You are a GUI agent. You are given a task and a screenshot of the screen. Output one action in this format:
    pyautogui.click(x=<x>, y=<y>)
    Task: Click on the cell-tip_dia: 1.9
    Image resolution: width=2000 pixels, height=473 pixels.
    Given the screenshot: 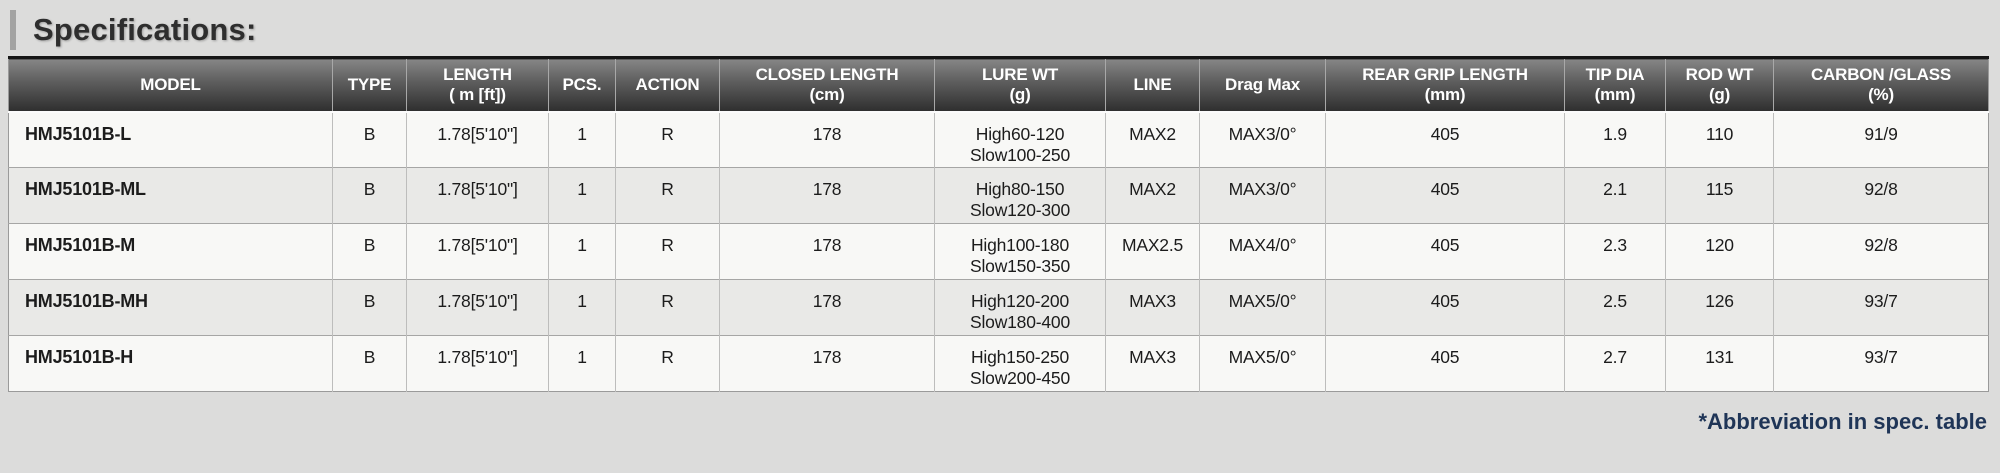 What is the action you would take?
    pyautogui.click(x=1615, y=139)
    